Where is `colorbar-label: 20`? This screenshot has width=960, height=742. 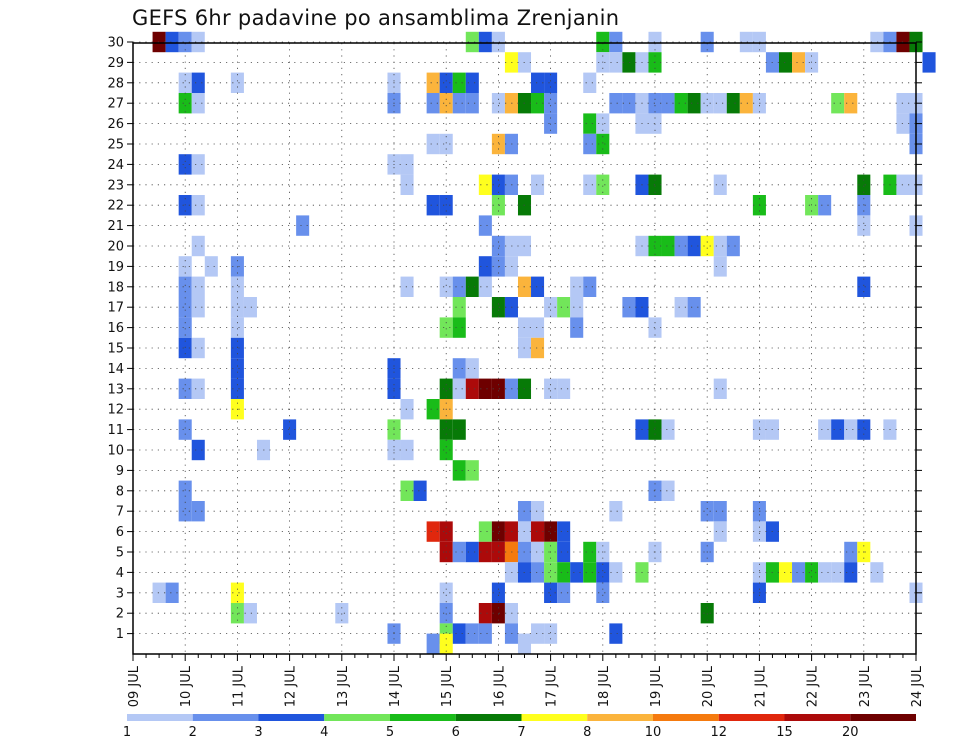
colorbar-label: 20 is located at coordinates (850, 732).